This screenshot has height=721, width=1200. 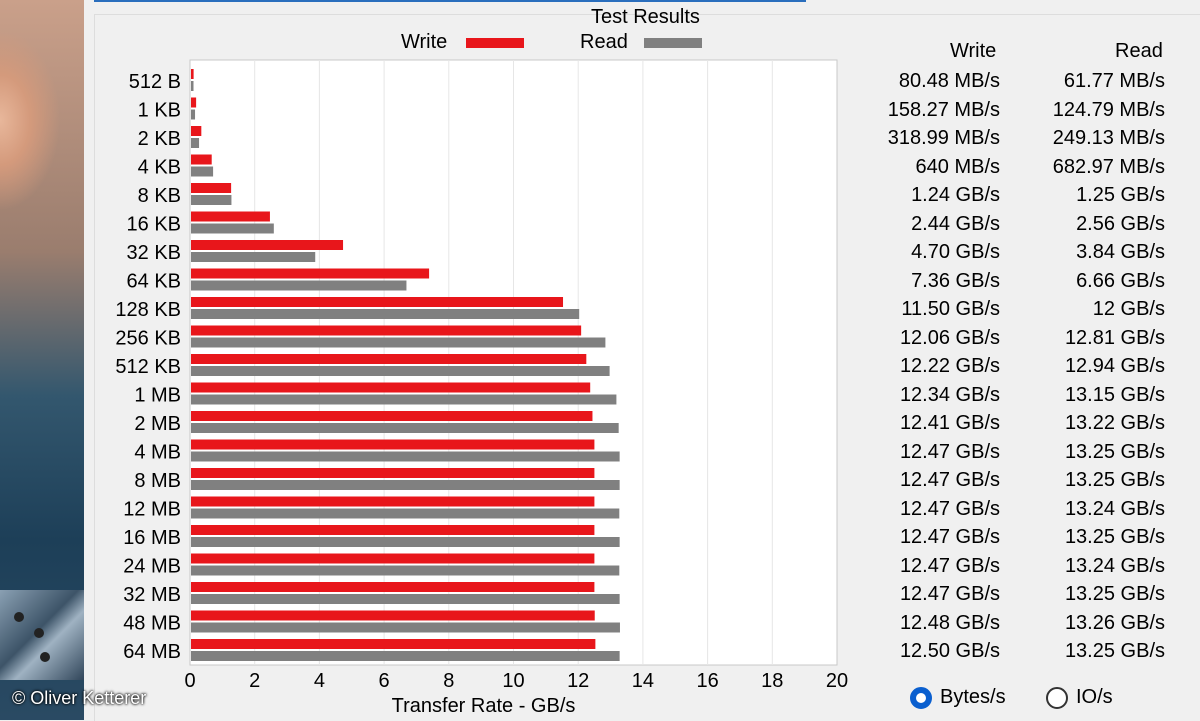 What do you see at coordinates (955, 223) in the screenshot?
I see `write-value-cell: 2.44 GB/s` at bounding box center [955, 223].